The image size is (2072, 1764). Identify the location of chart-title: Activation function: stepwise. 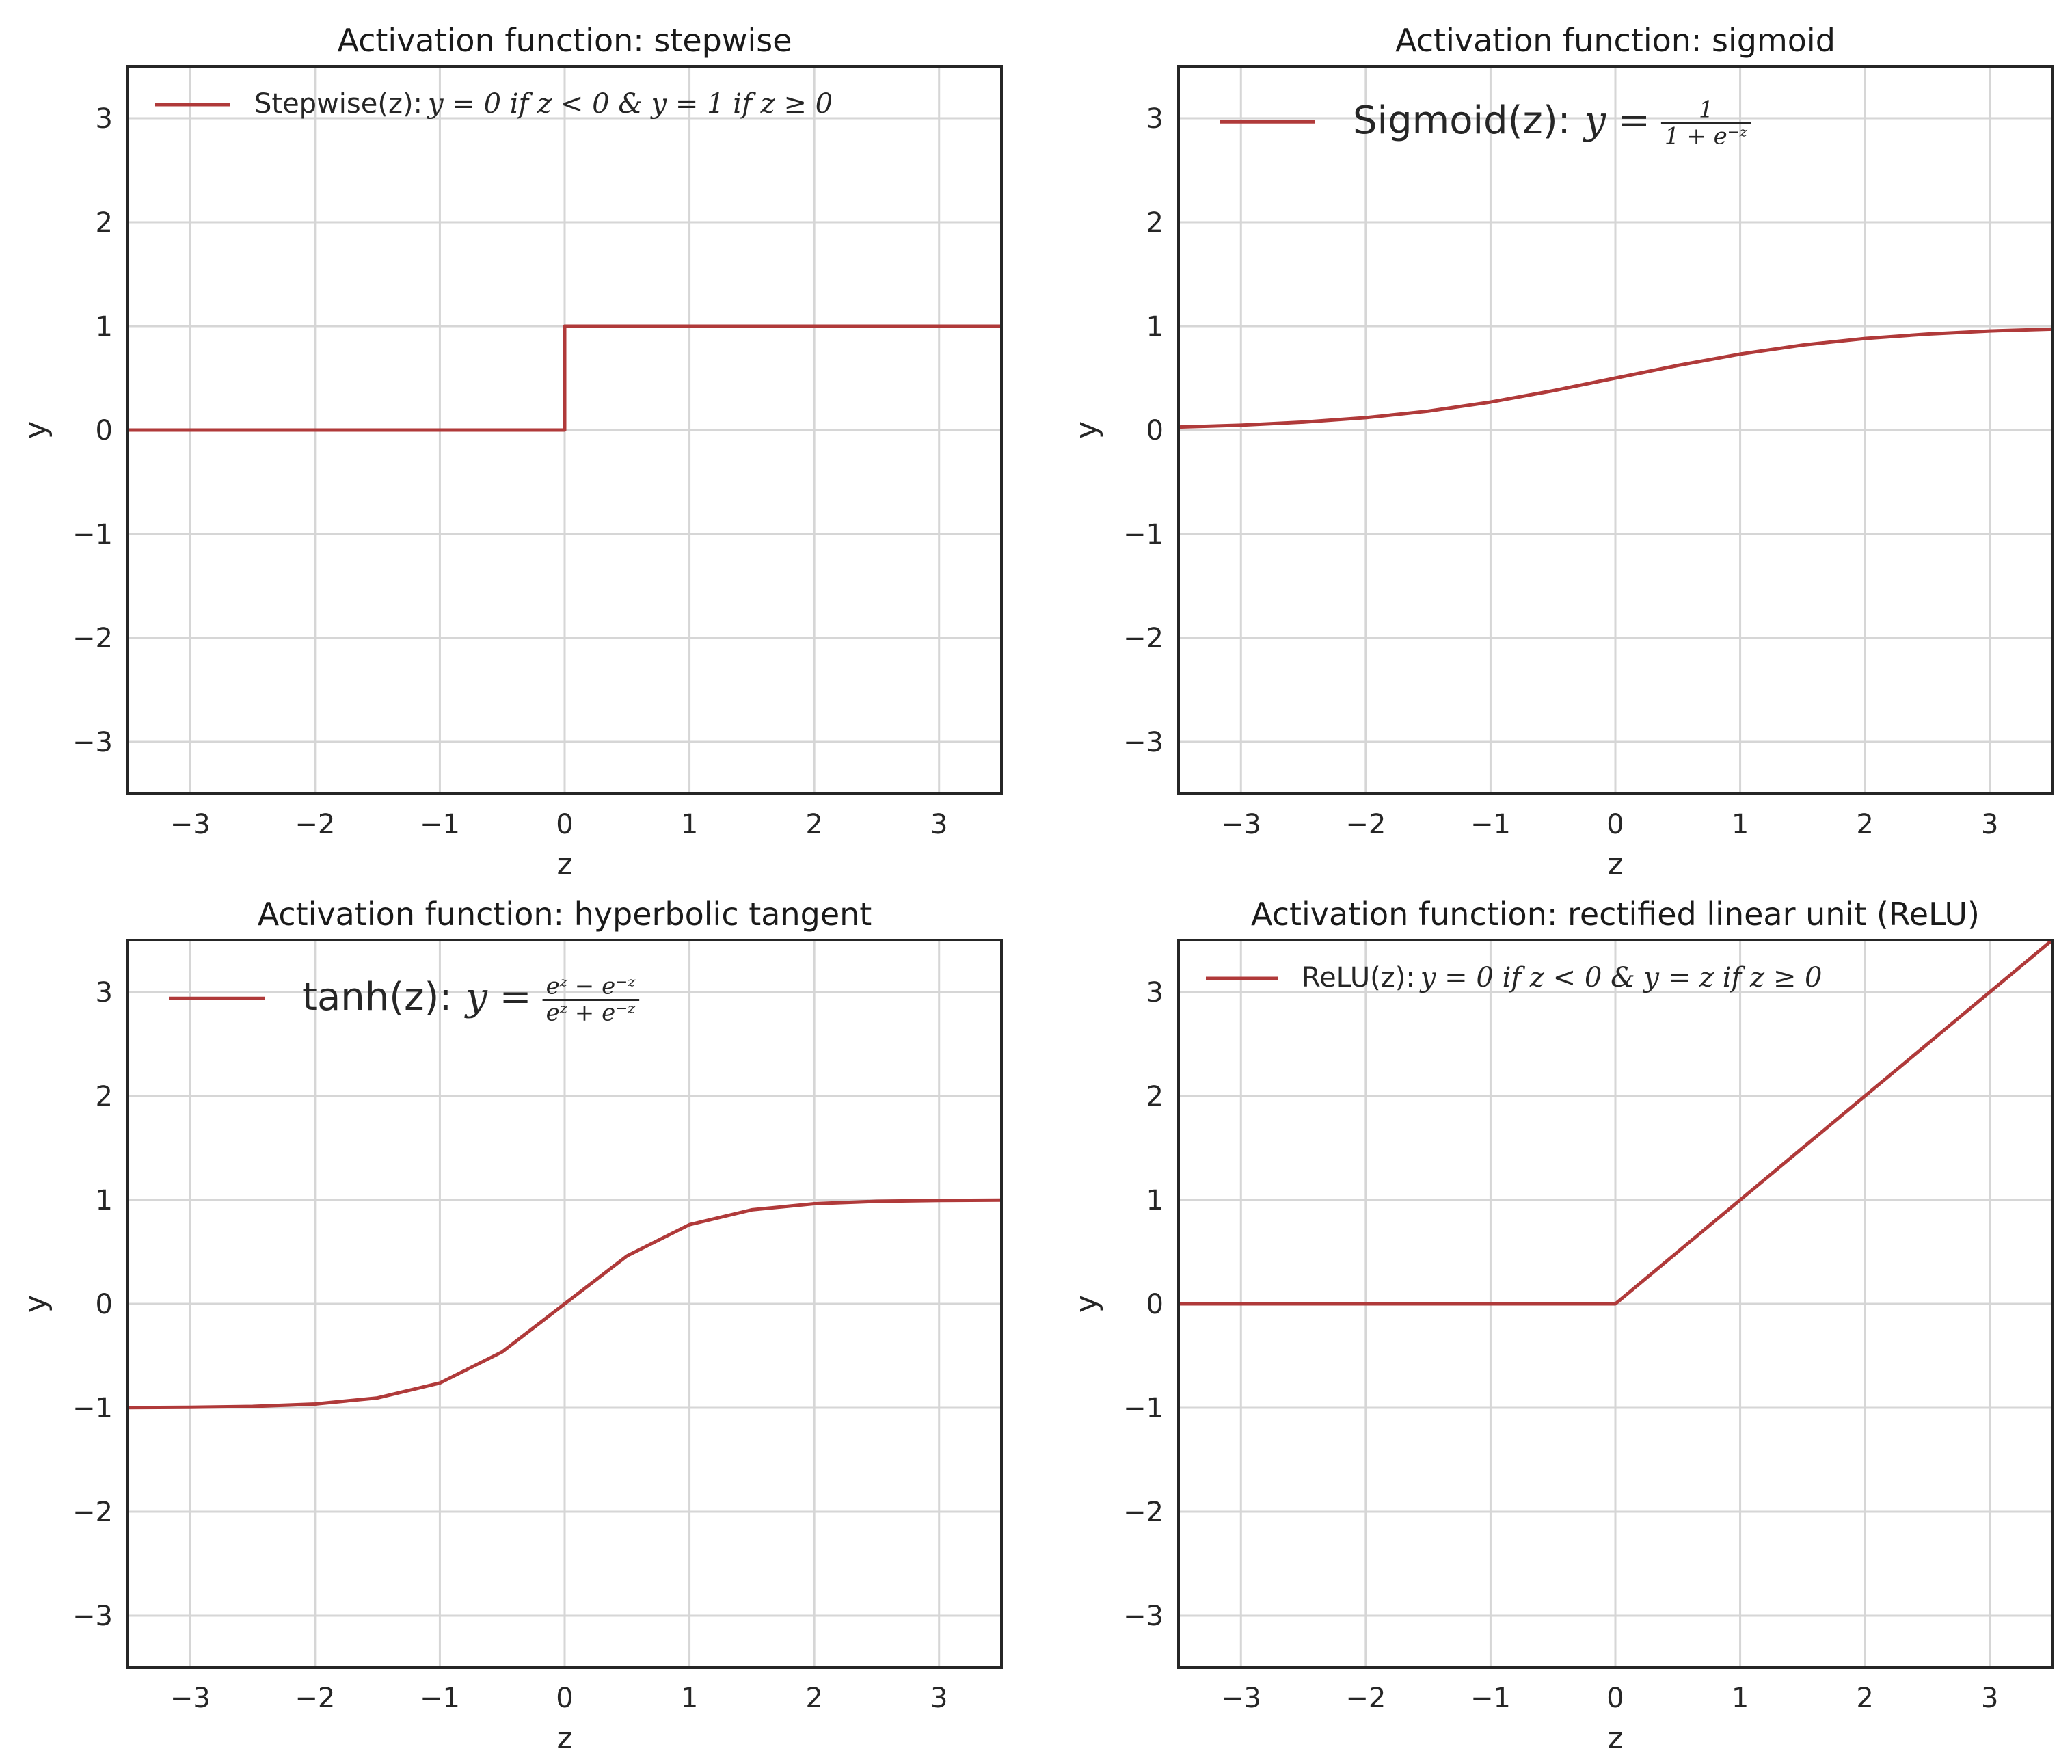
(564, 40).